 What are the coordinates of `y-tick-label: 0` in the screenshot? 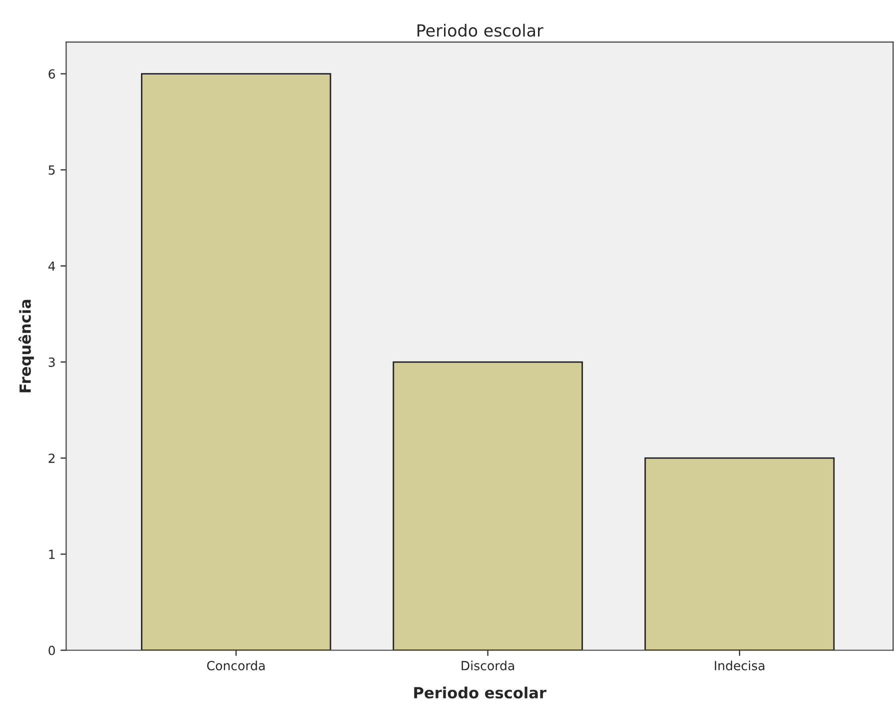 It's located at (51, 651).